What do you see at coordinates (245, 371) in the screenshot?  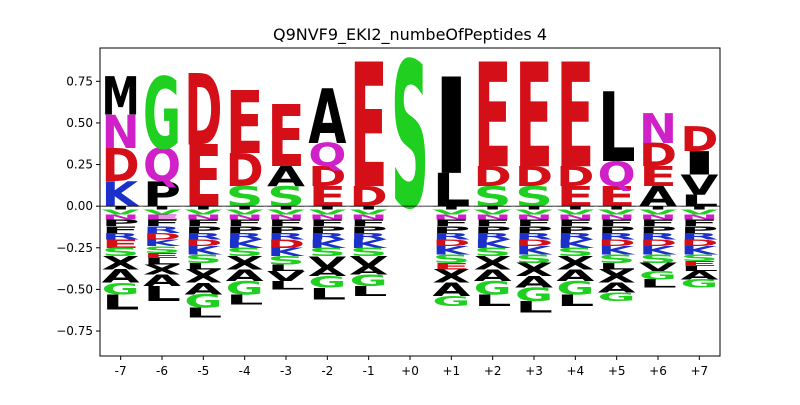 I see `x-tick-label-3: -4` at bounding box center [245, 371].